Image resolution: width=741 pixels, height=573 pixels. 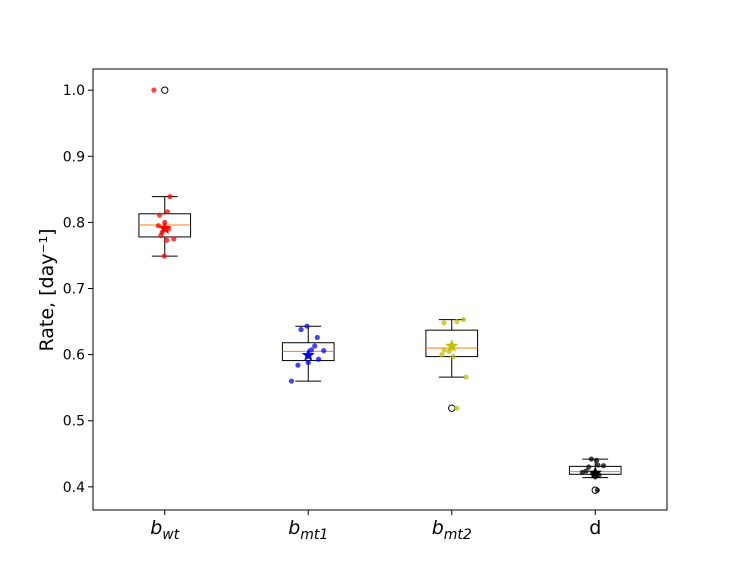 I want to click on y-tick-label: 0.7, so click(x=74, y=290).